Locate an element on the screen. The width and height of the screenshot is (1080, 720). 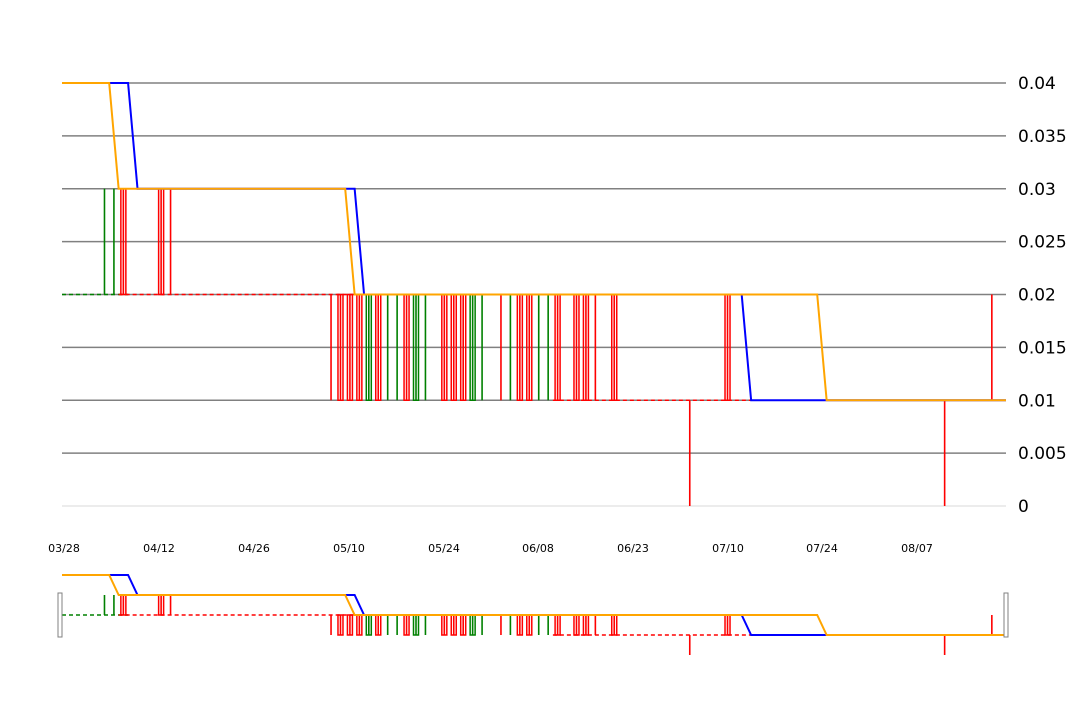
x-tick-label: 03/28 is located at coordinates (64, 548).